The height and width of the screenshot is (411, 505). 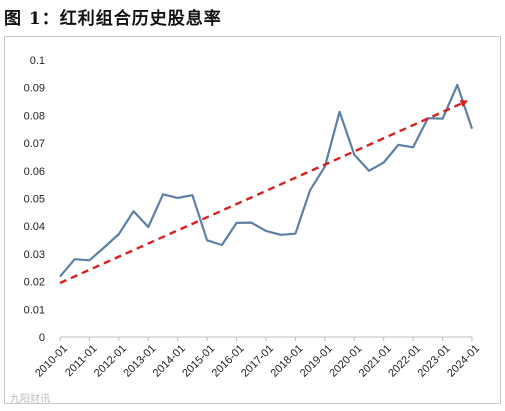 I want to click on y-tick-label: 0.09, so click(x=34, y=89).